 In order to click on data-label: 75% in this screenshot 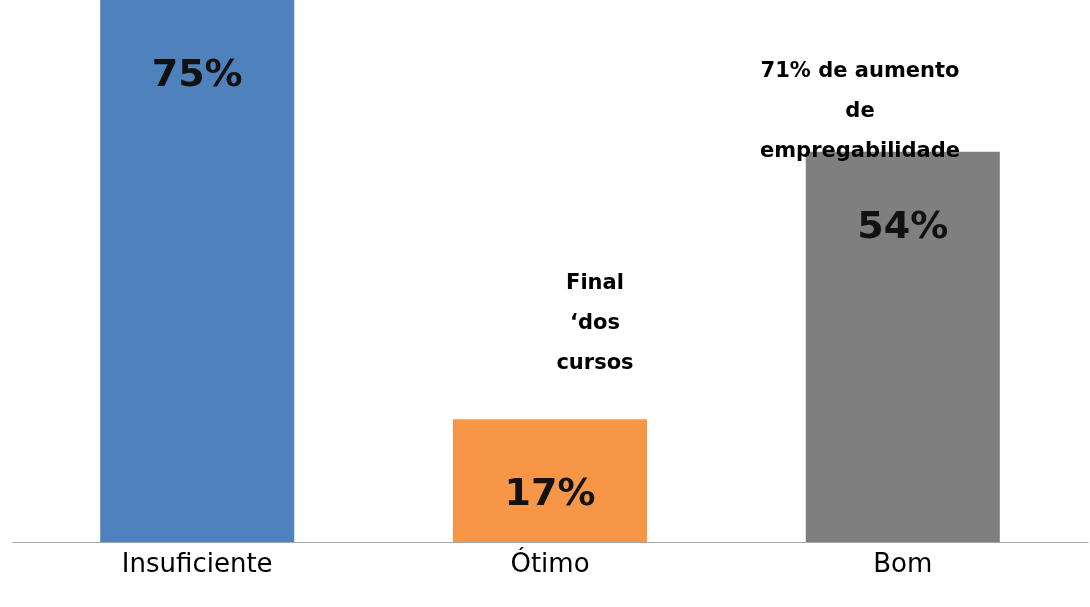, I will do `click(197, 73)`.